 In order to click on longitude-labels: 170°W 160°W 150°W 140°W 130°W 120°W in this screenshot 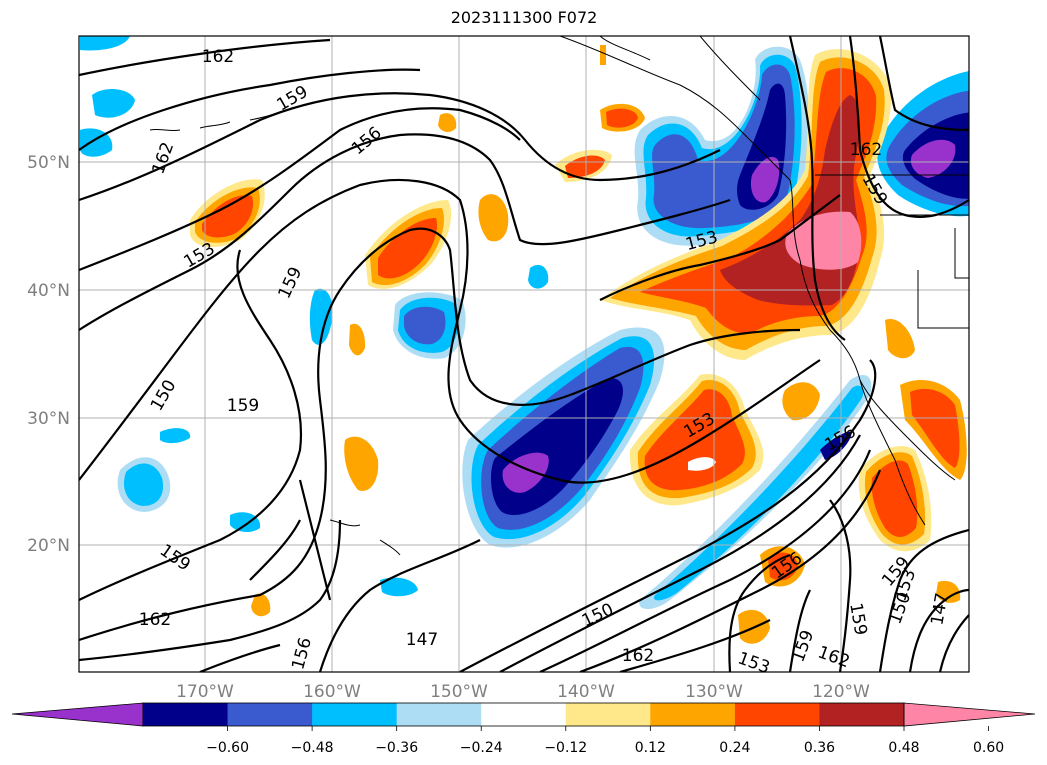, I will do `click(523, 692)`.